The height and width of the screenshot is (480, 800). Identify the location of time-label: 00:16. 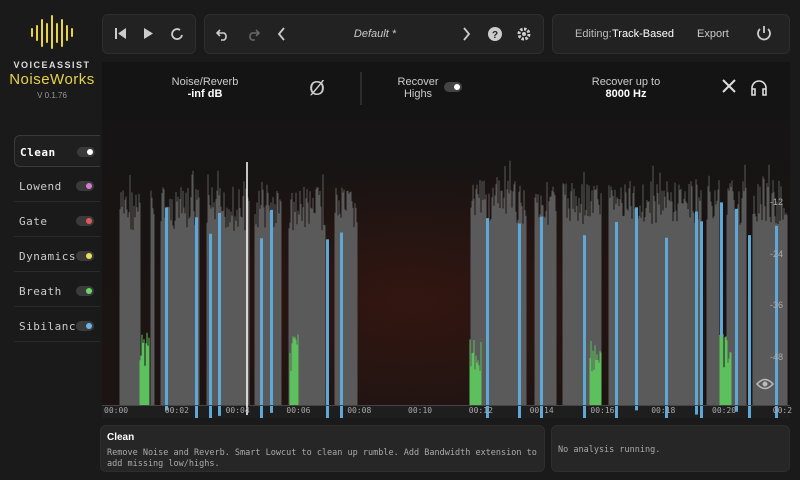
(602, 410).